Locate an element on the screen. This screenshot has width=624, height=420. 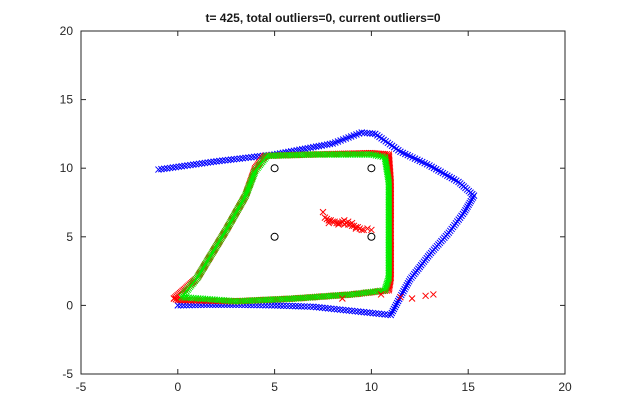
y-tick-label: 5 is located at coordinates (69, 237).